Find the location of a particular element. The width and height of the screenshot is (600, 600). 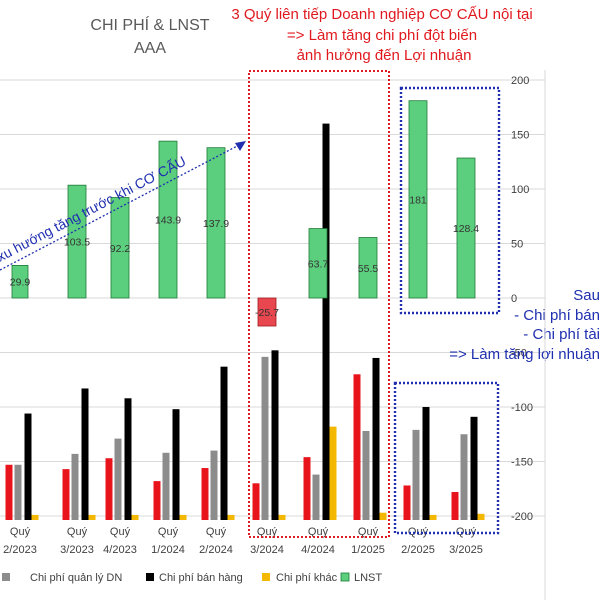

x-tick-label-3-line1: Quý is located at coordinates (168, 532).